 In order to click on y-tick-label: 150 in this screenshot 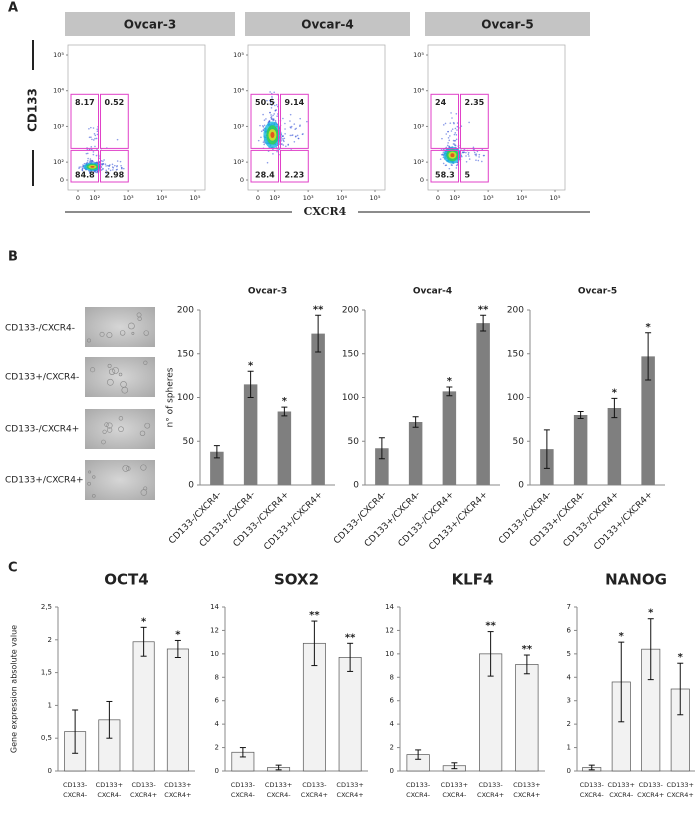, I will do `click(185, 354)`.